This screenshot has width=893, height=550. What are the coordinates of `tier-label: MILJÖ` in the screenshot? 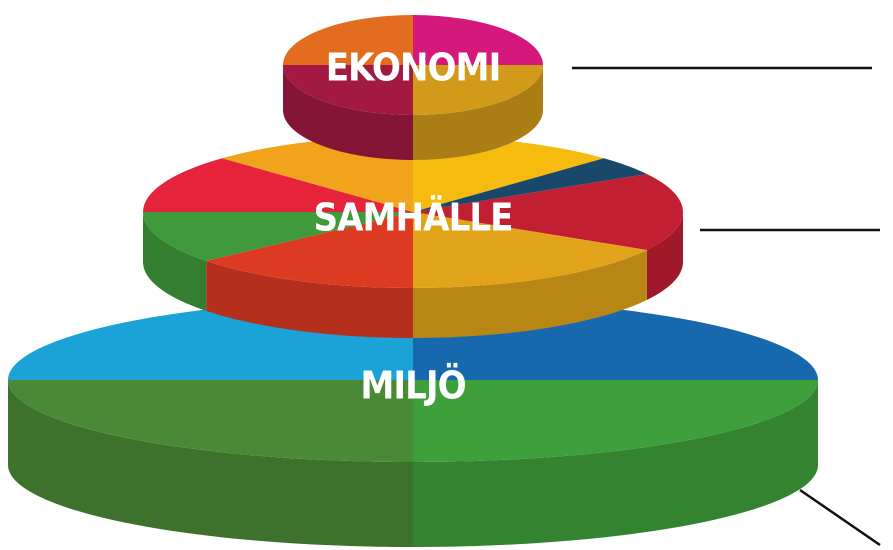 It's located at (412, 386).